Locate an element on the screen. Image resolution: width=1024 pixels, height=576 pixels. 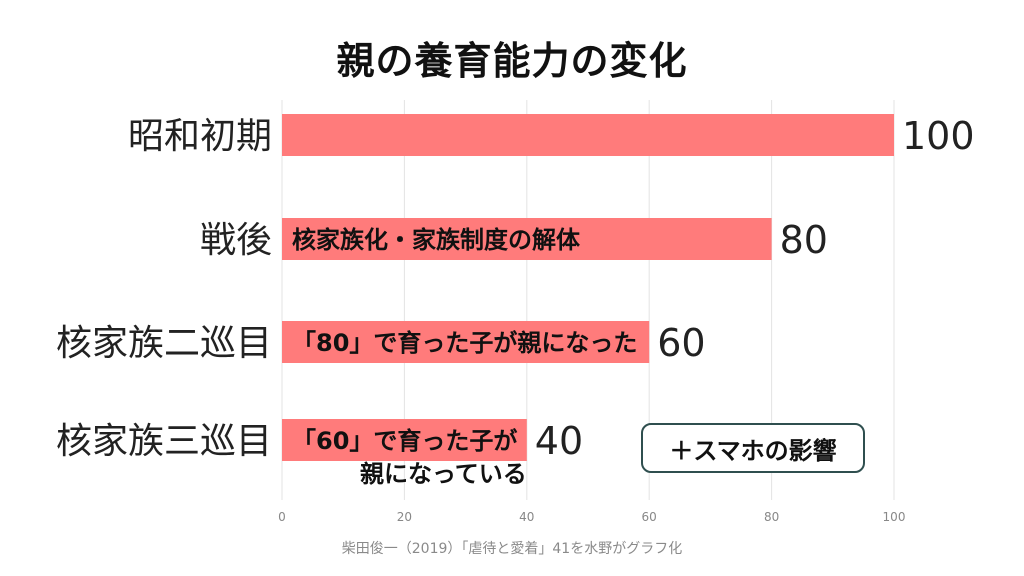
value-label: 60 is located at coordinates (681, 343).